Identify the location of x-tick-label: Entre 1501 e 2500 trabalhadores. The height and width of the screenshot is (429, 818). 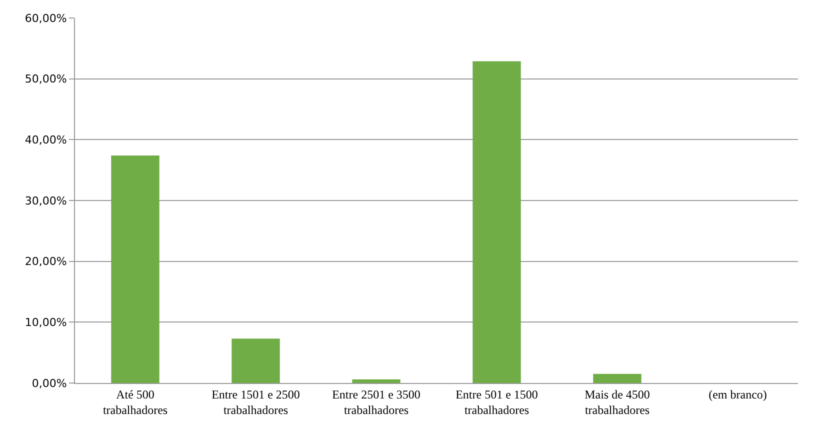
(256, 402).